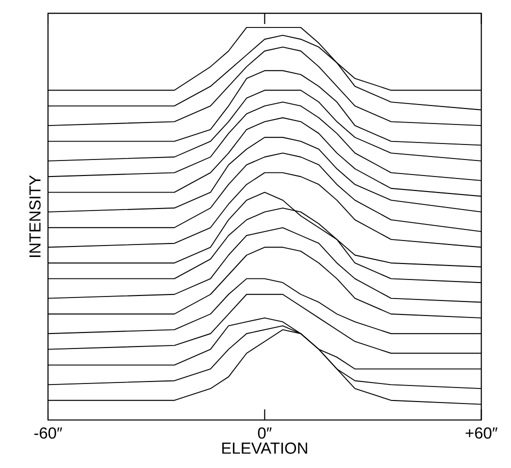 This screenshot has height=468, width=511. I want to click on x-tick-label: -60″, so click(48, 433).